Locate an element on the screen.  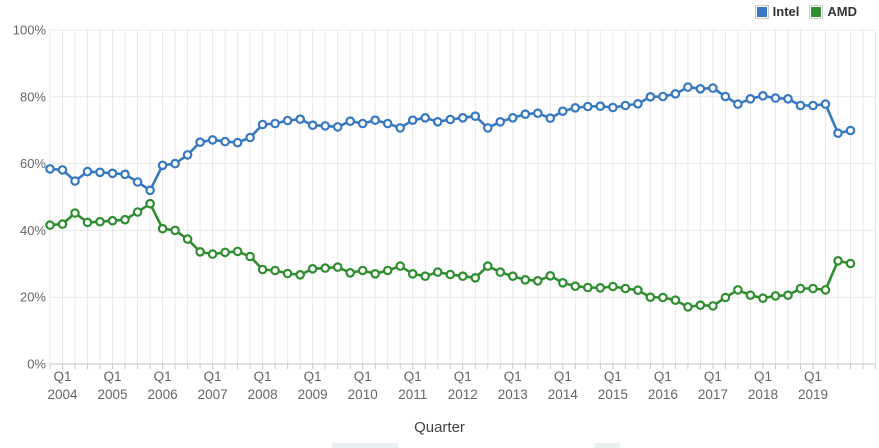
x-tick-year: 2011 is located at coordinates (412, 394).